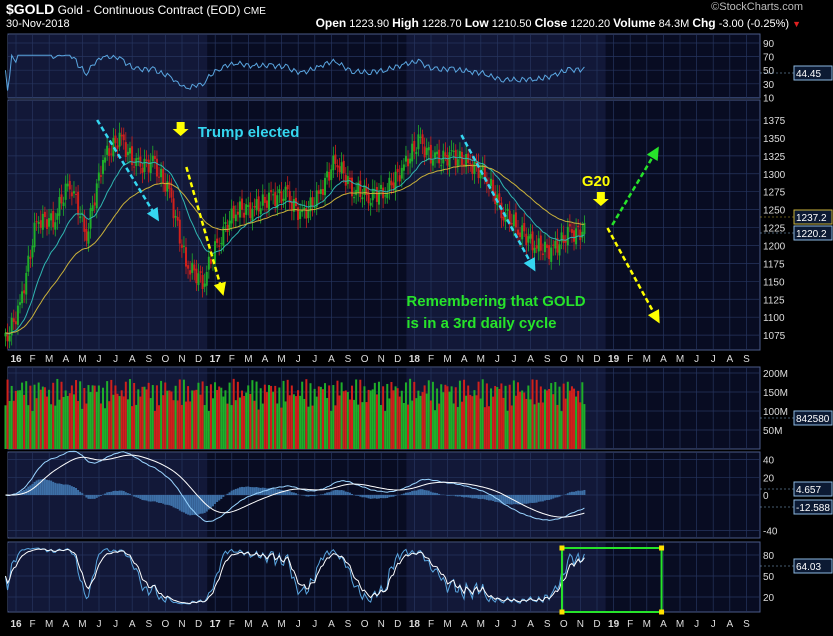 This screenshot has width=833, height=636. Describe the element at coordinates (611, 580) in the screenshot. I see `highlight-box` at that location.